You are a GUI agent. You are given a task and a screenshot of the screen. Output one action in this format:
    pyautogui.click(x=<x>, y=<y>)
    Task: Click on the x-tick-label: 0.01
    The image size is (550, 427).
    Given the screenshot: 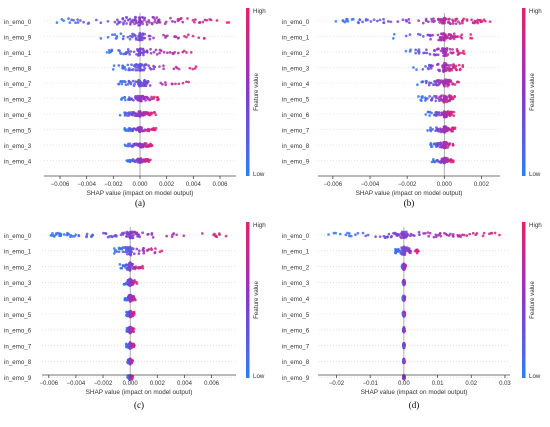 What is the action you would take?
    pyautogui.click(x=438, y=384)
    